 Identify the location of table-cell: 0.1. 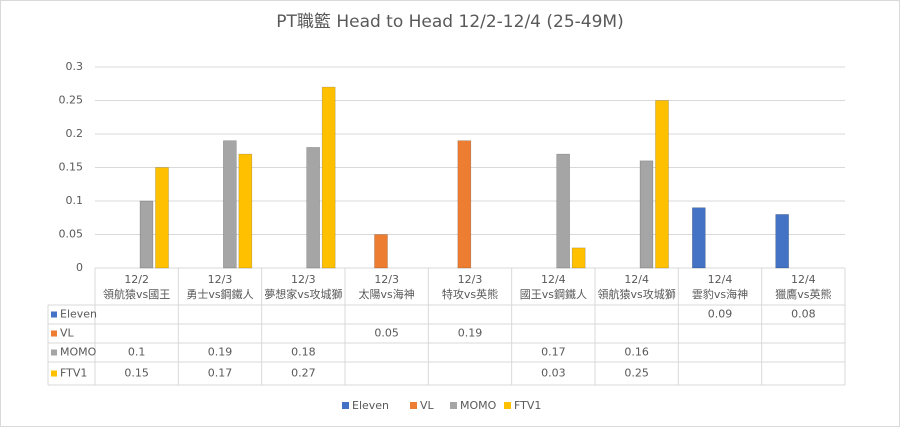
(137, 352).